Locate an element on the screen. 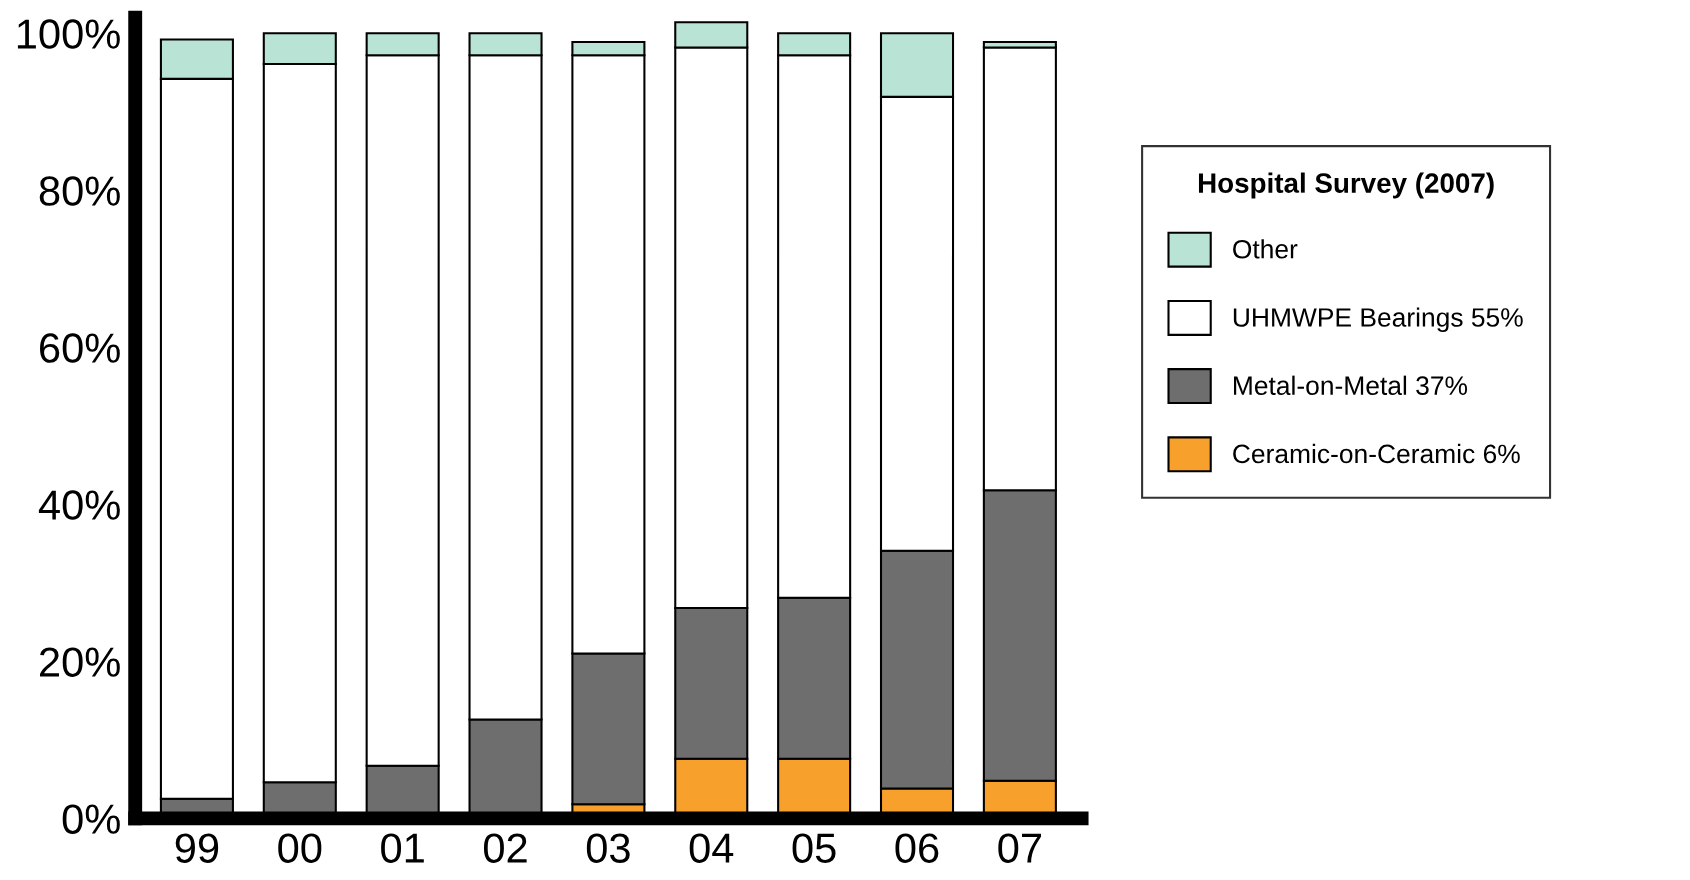  legend-title: Hospital Survey (2007) is located at coordinates (1346, 185).